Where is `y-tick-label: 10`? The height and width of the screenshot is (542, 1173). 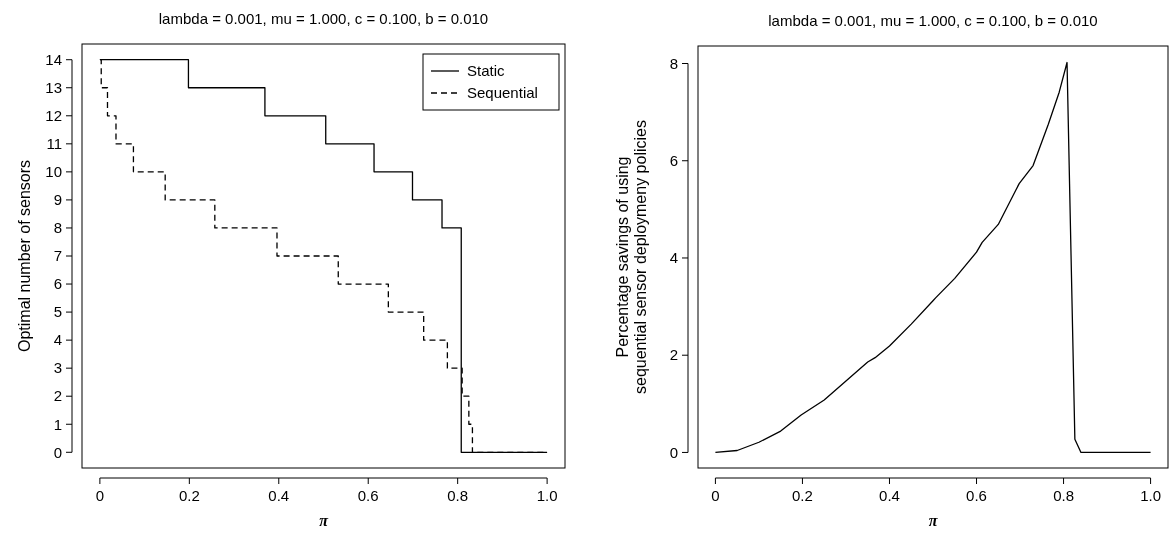 y-tick-label: 10 is located at coordinates (53, 172).